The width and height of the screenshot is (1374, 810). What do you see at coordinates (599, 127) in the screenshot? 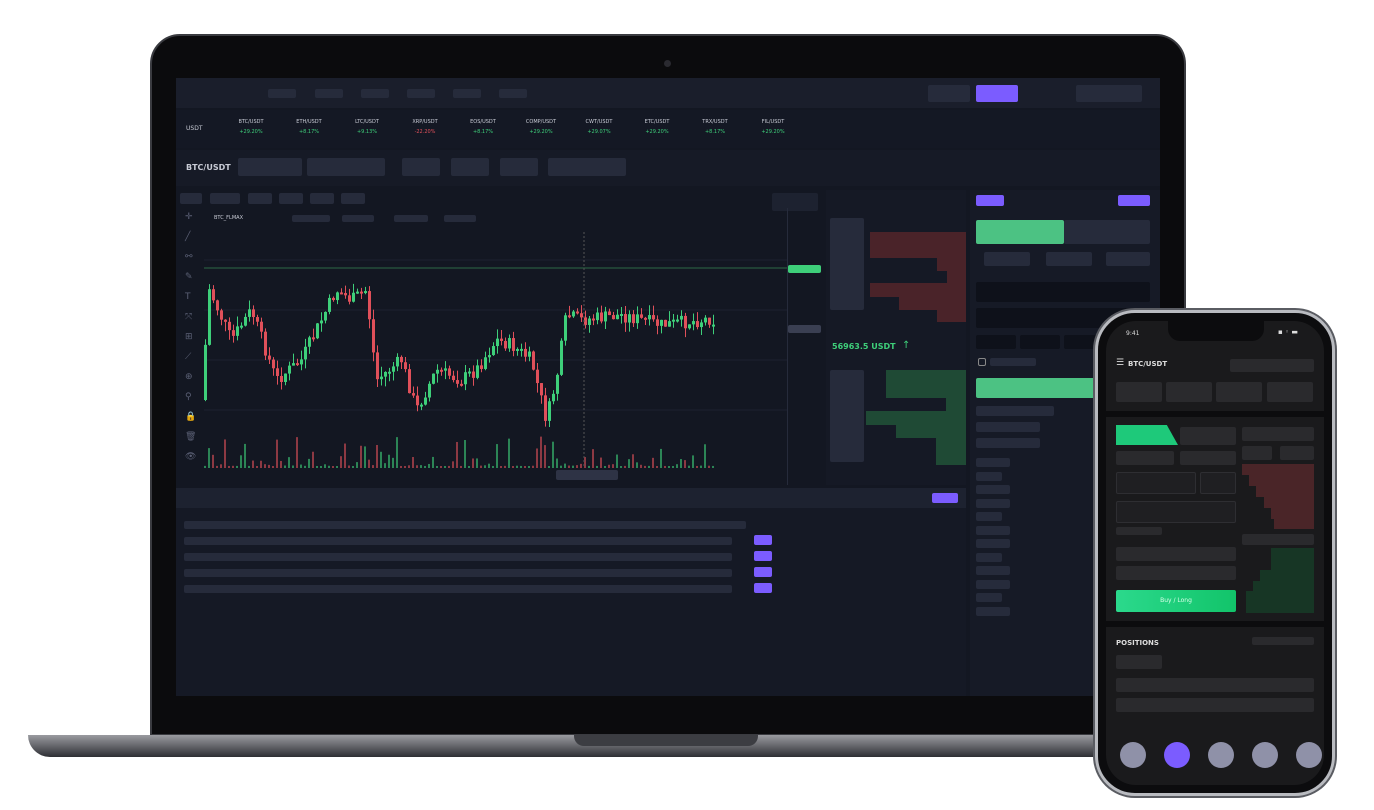
I see `ticker-item: CWT/USDT +29.07%` at bounding box center [599, 127].